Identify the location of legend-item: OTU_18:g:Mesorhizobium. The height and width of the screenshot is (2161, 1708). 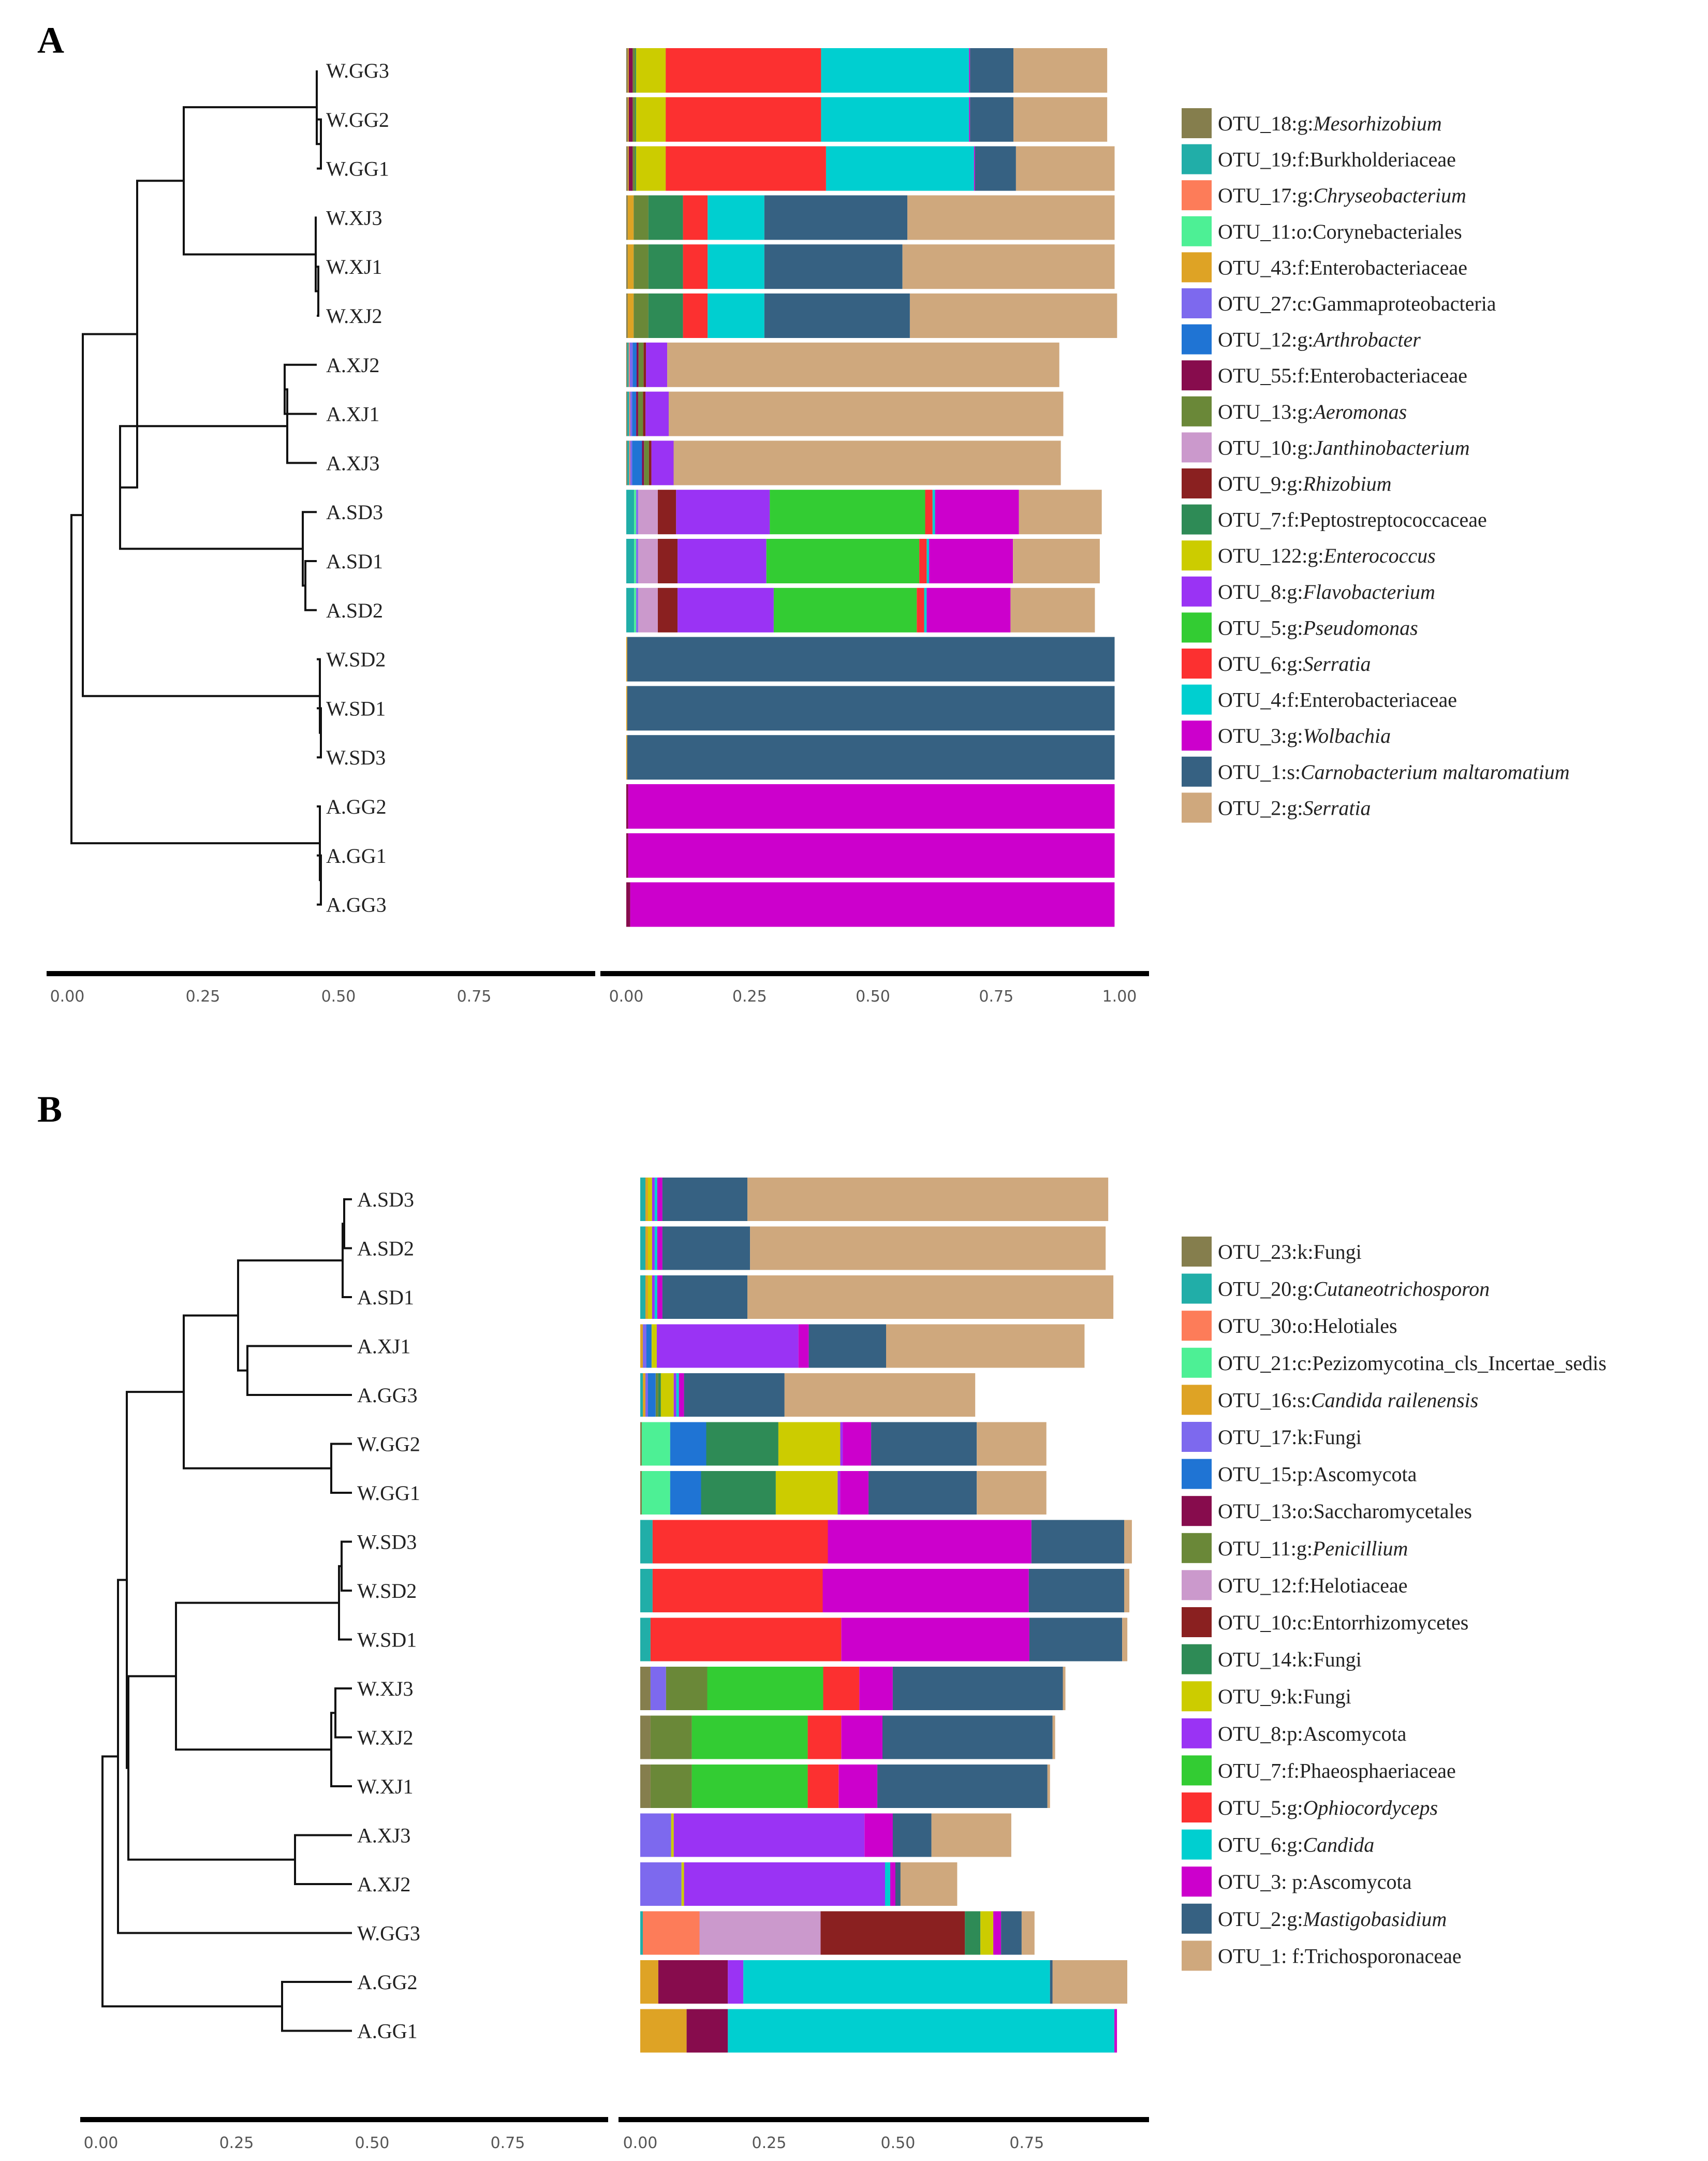
(1312, 123).